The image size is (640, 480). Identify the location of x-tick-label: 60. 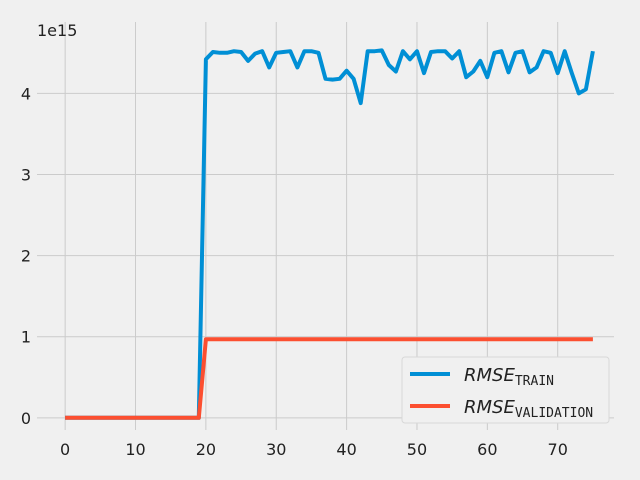
(487, 449).